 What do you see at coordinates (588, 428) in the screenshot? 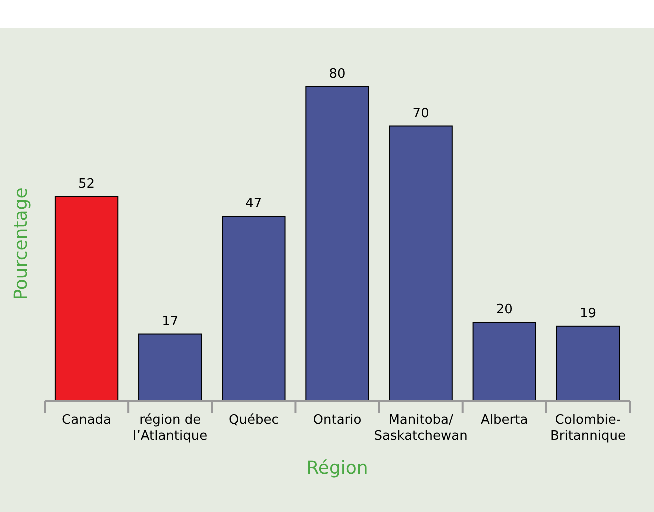
I see `x-tick-label: Colombie-Britannique` at bounding box center [588, 428].